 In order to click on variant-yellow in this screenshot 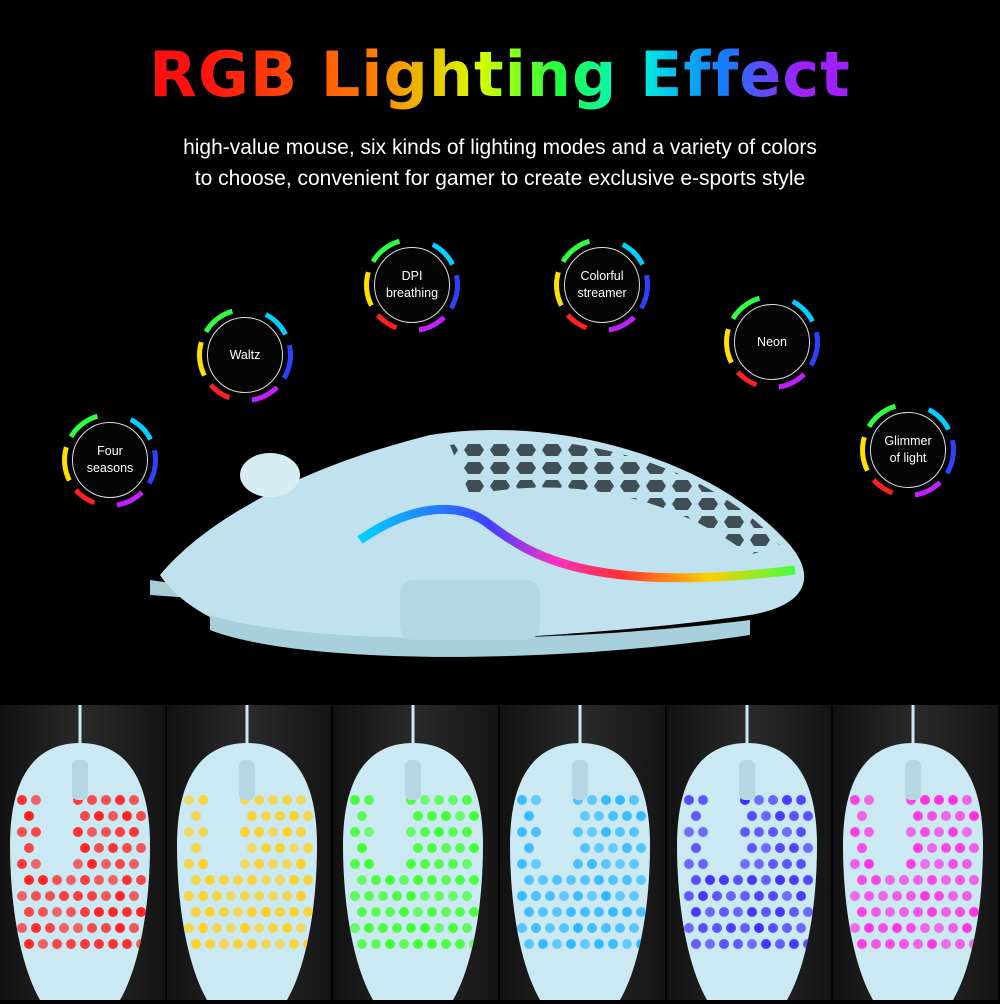, I will do `click(250, 852)`.